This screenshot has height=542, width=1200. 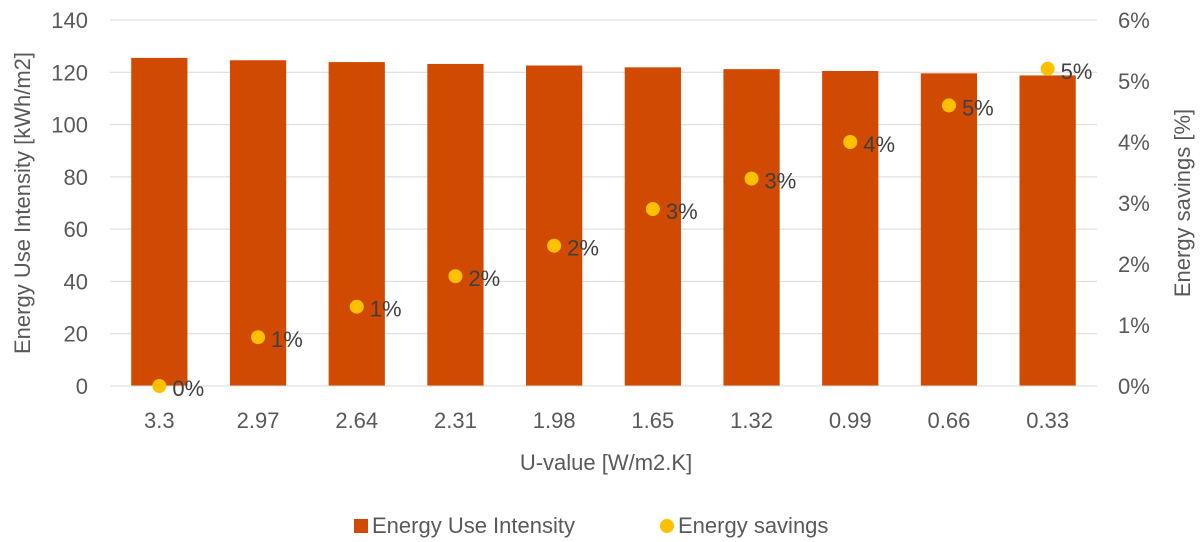 What do you see at coordinates (850, 420) in the screenshot?
I see `x-tick-label: 0.99` at bounding box center [850, 420].